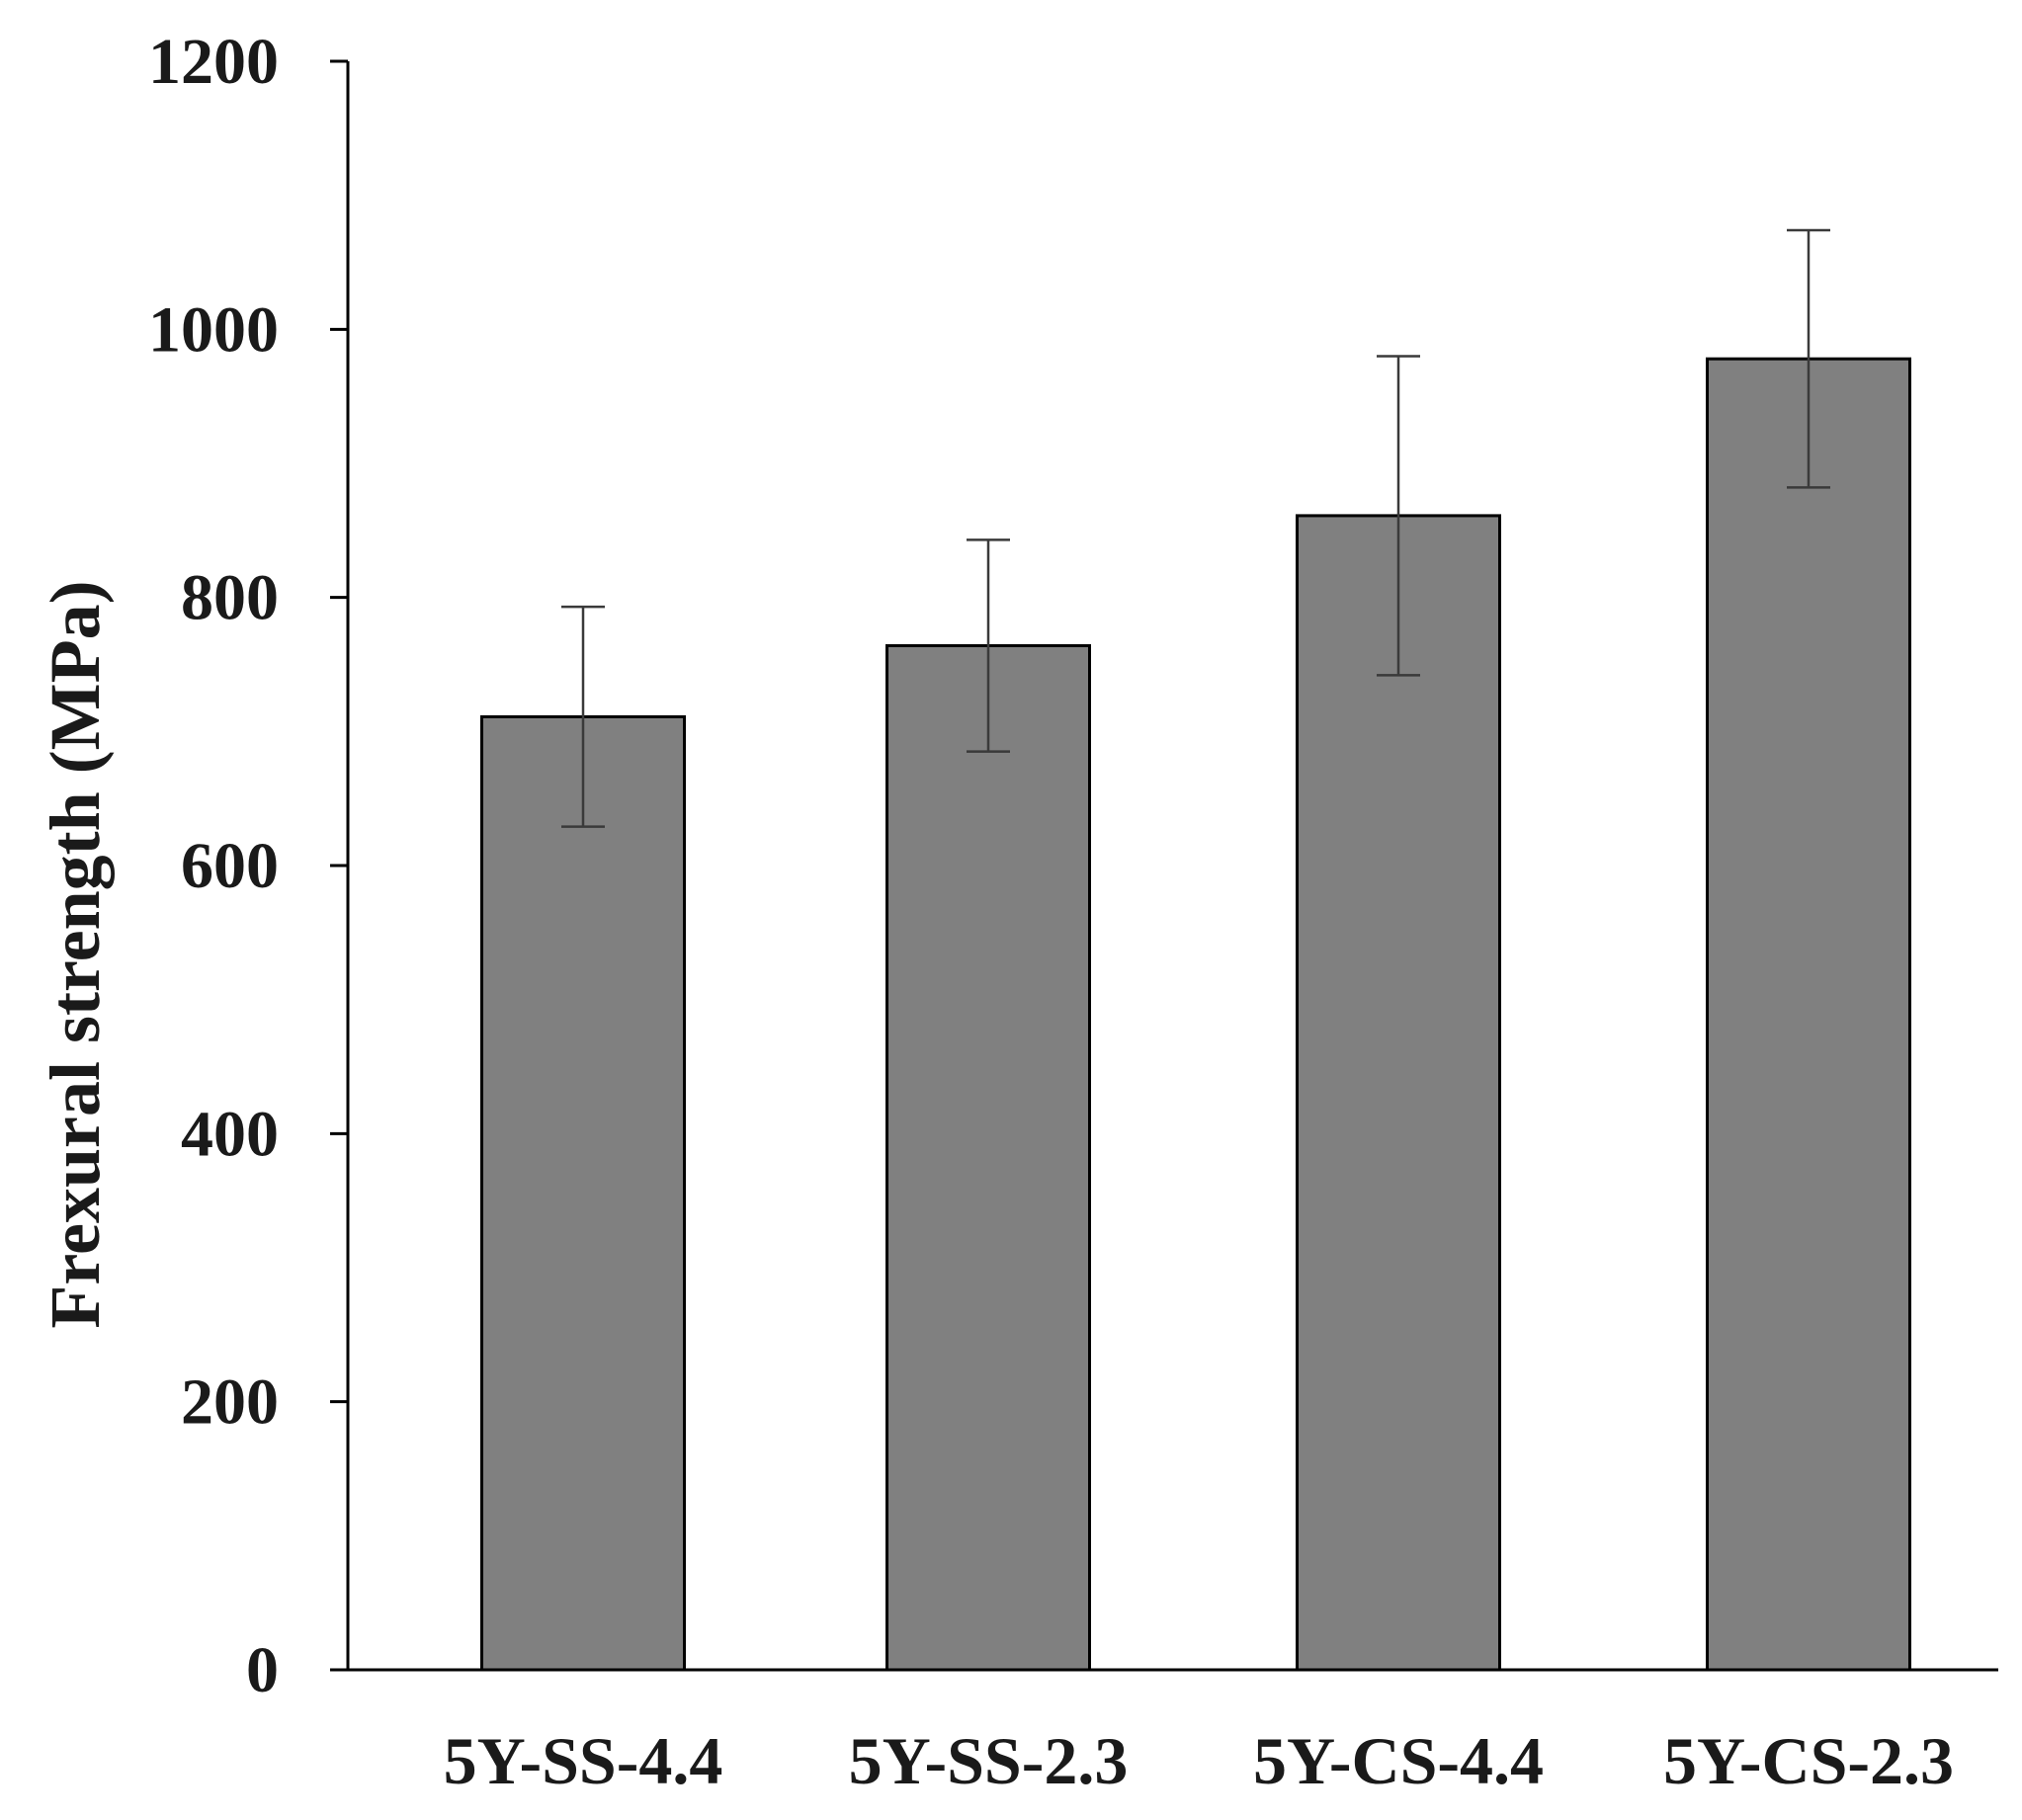  I want to click on bar-5y-cs-2.3, so click(1808, 1014).